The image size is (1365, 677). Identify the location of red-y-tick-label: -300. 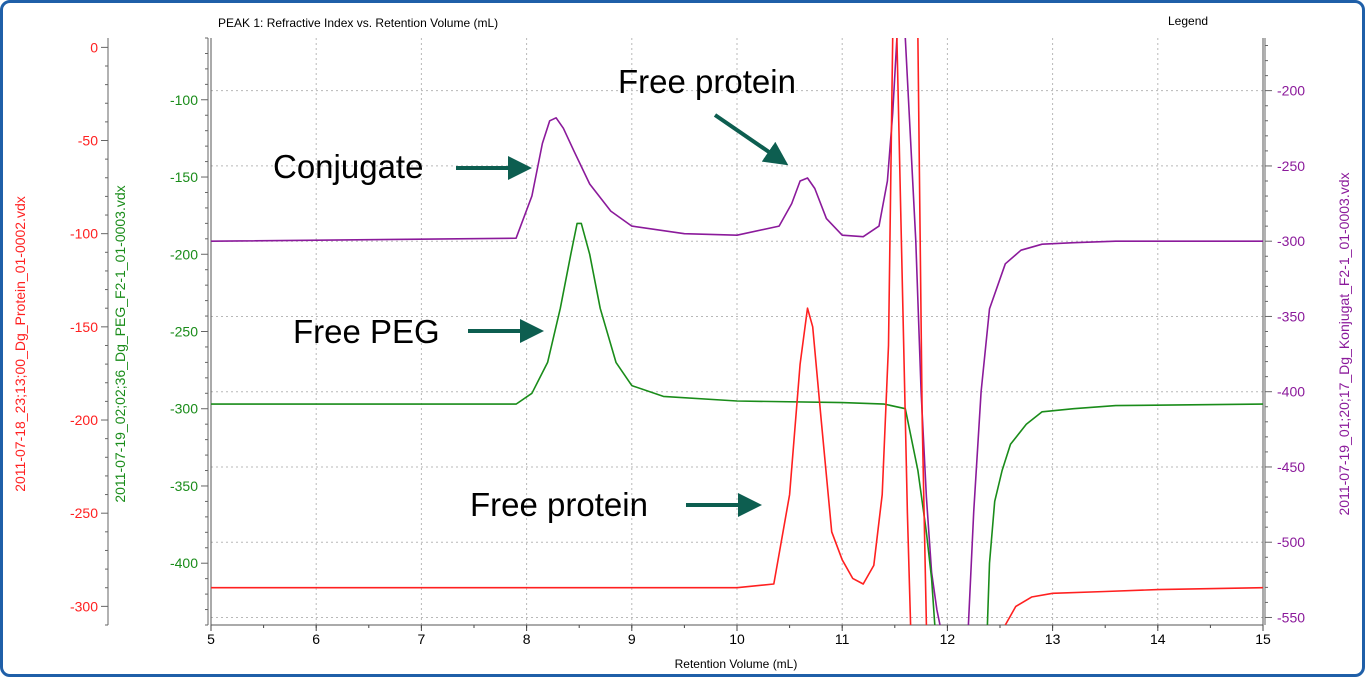
(84, 606).